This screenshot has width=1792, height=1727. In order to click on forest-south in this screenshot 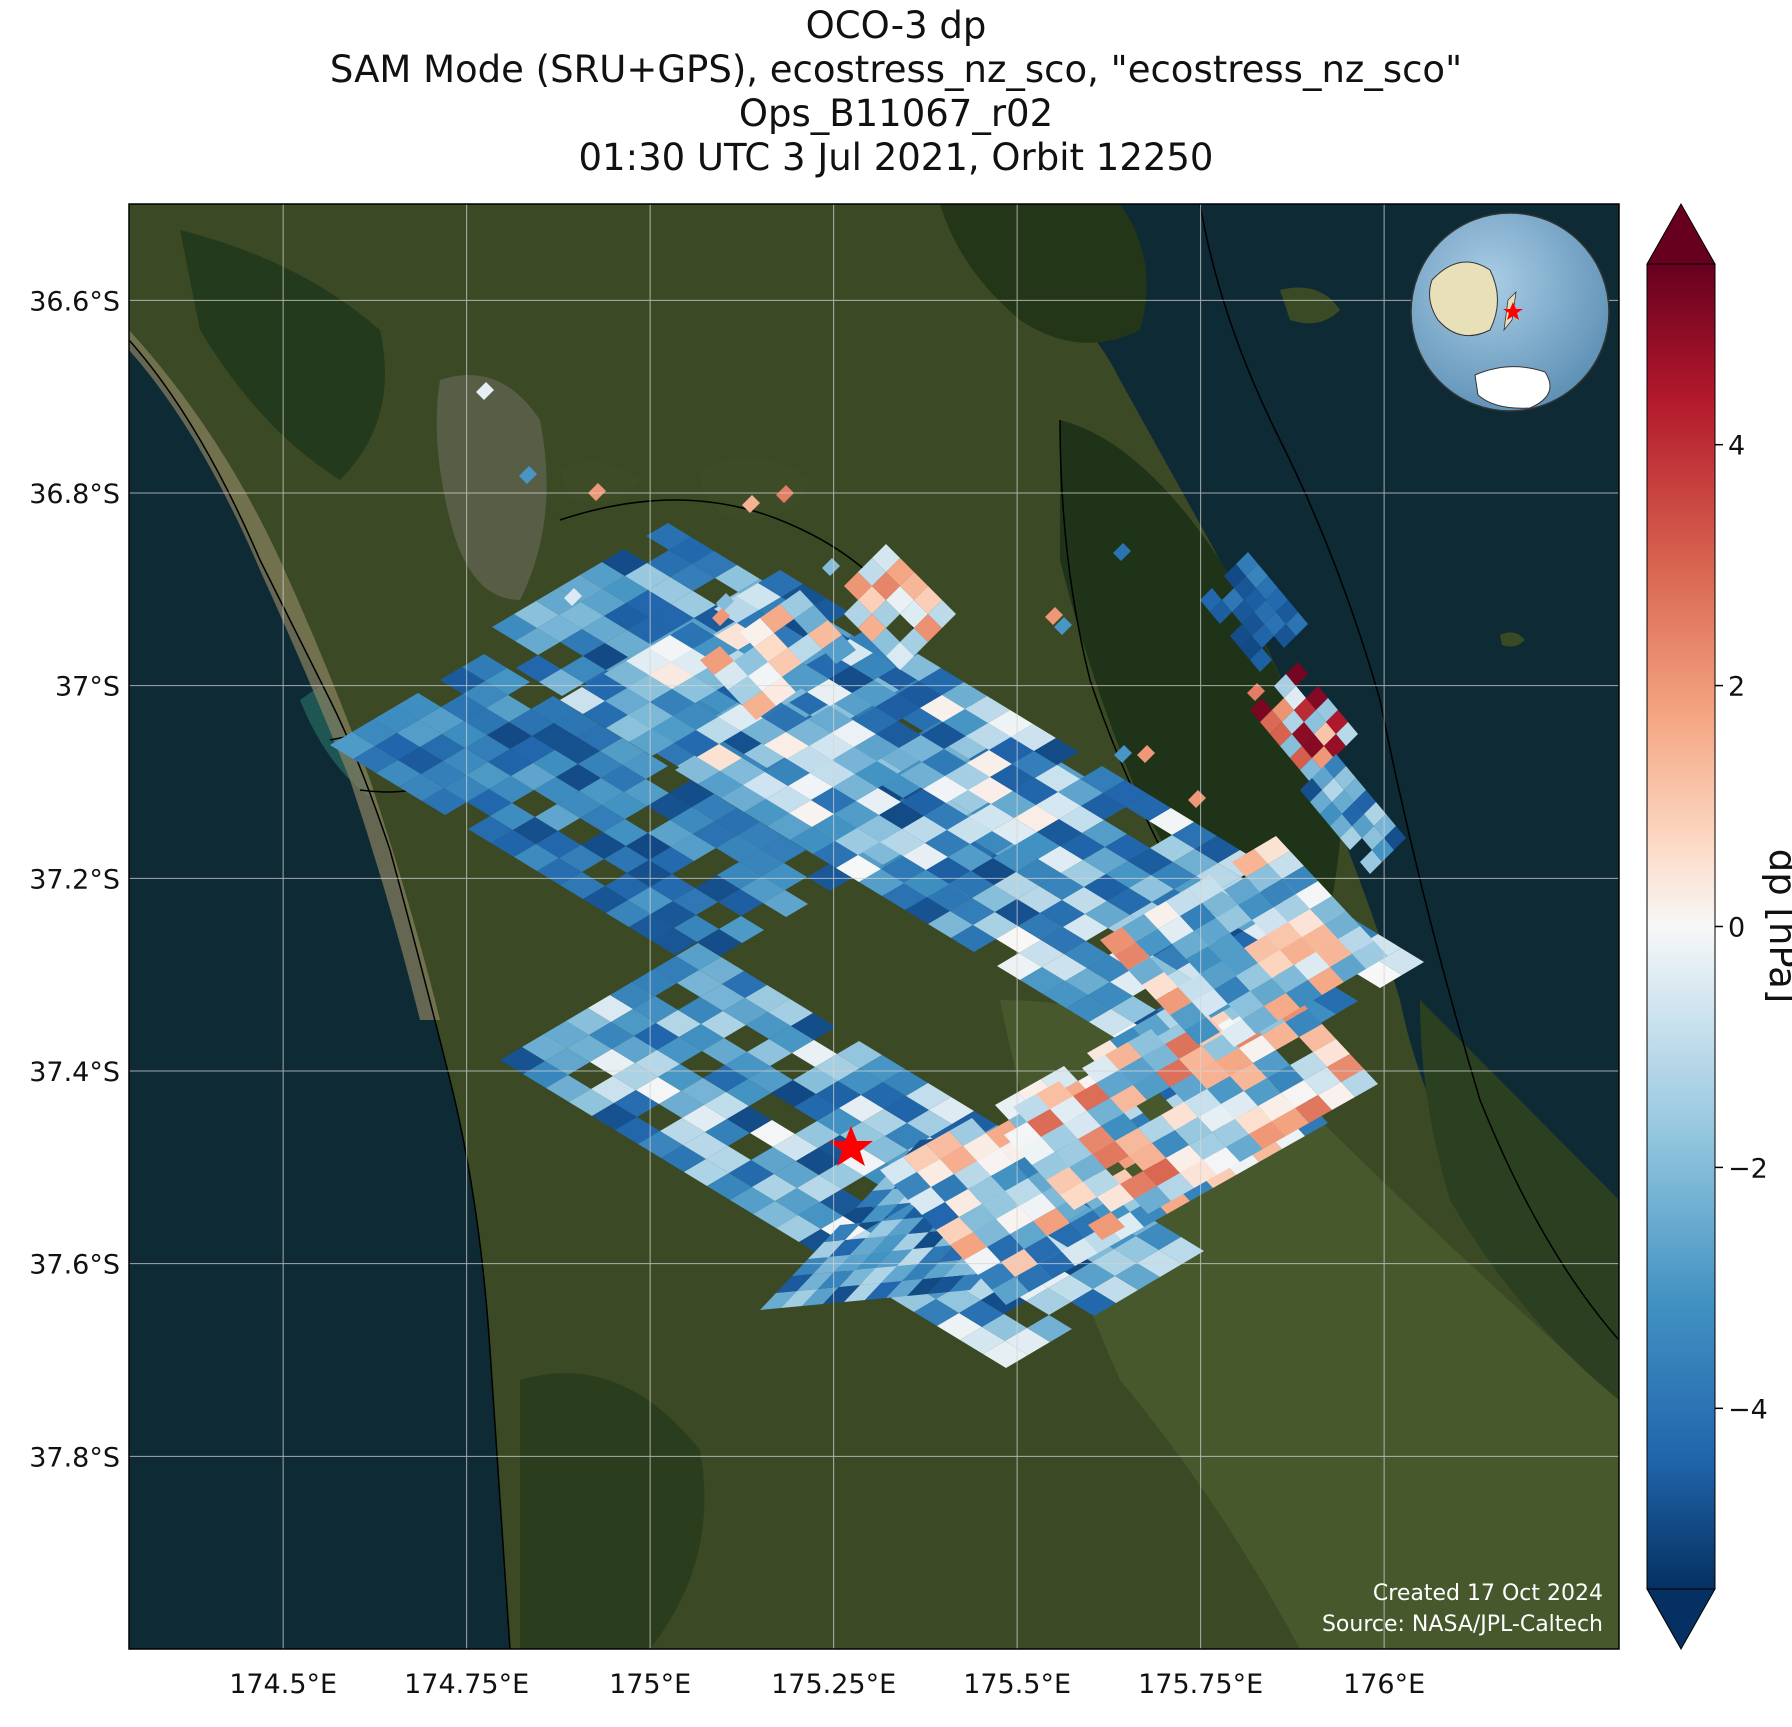, I will do `click(612, 1511)`.